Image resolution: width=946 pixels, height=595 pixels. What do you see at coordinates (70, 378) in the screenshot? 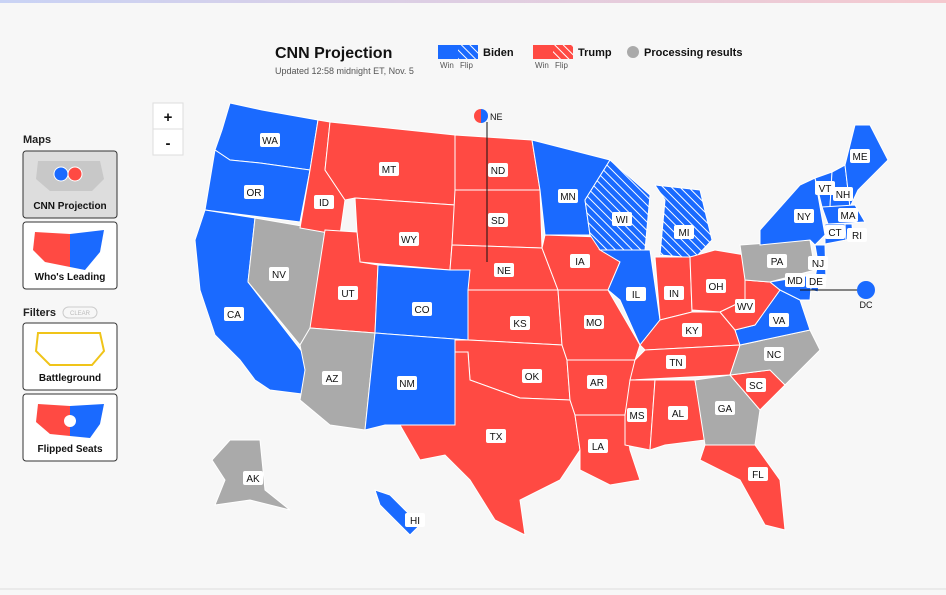
I see `button-label: Battleground` at bounding box center [70, 378].